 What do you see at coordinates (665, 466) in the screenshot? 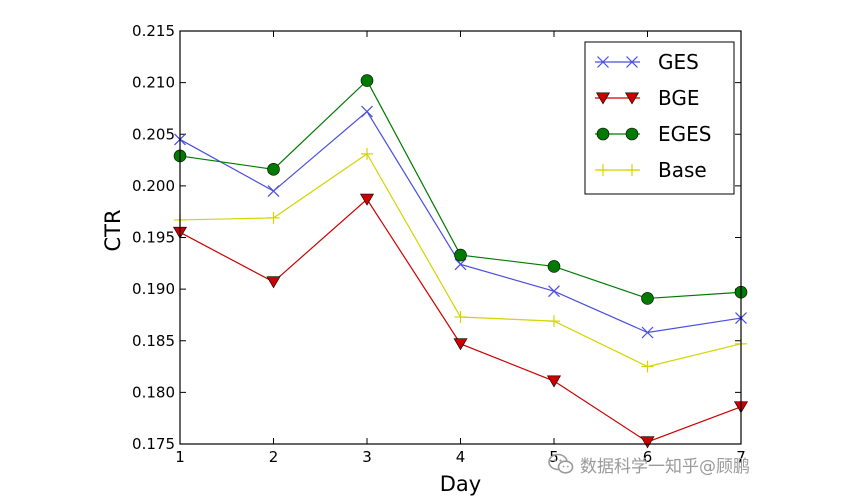
I see `watermark-text: 数据科学一知乎@顾鹏` at bounding box center [665, 466].